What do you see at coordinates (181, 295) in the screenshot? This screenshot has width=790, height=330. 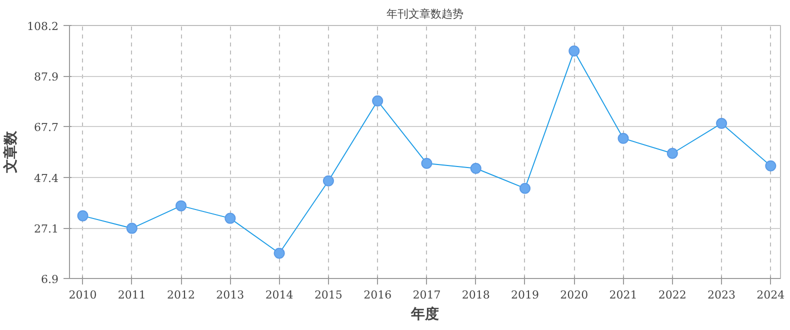 I see `x-tick-label: 2012` at bounding box center [181, 295].